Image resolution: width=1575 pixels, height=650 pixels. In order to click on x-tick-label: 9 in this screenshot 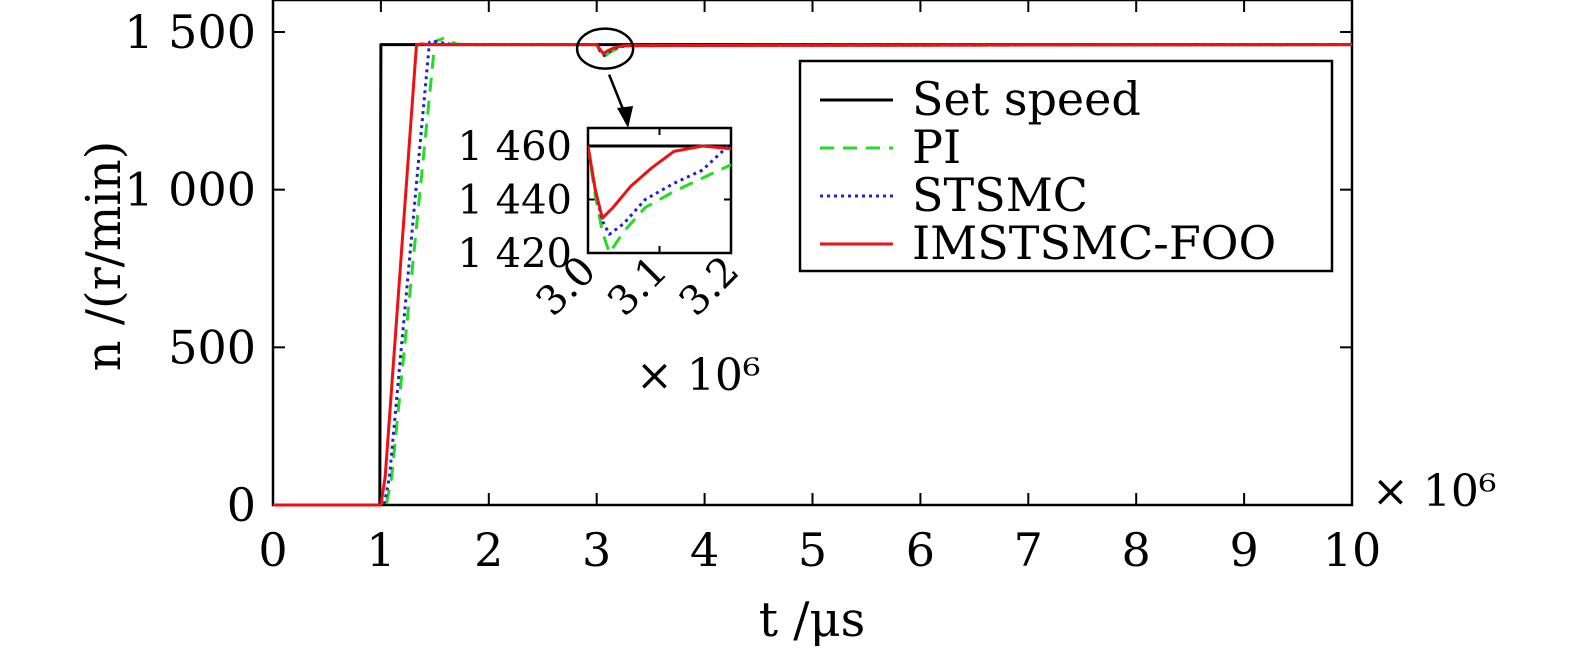, I will do `click(1243, 550)`.